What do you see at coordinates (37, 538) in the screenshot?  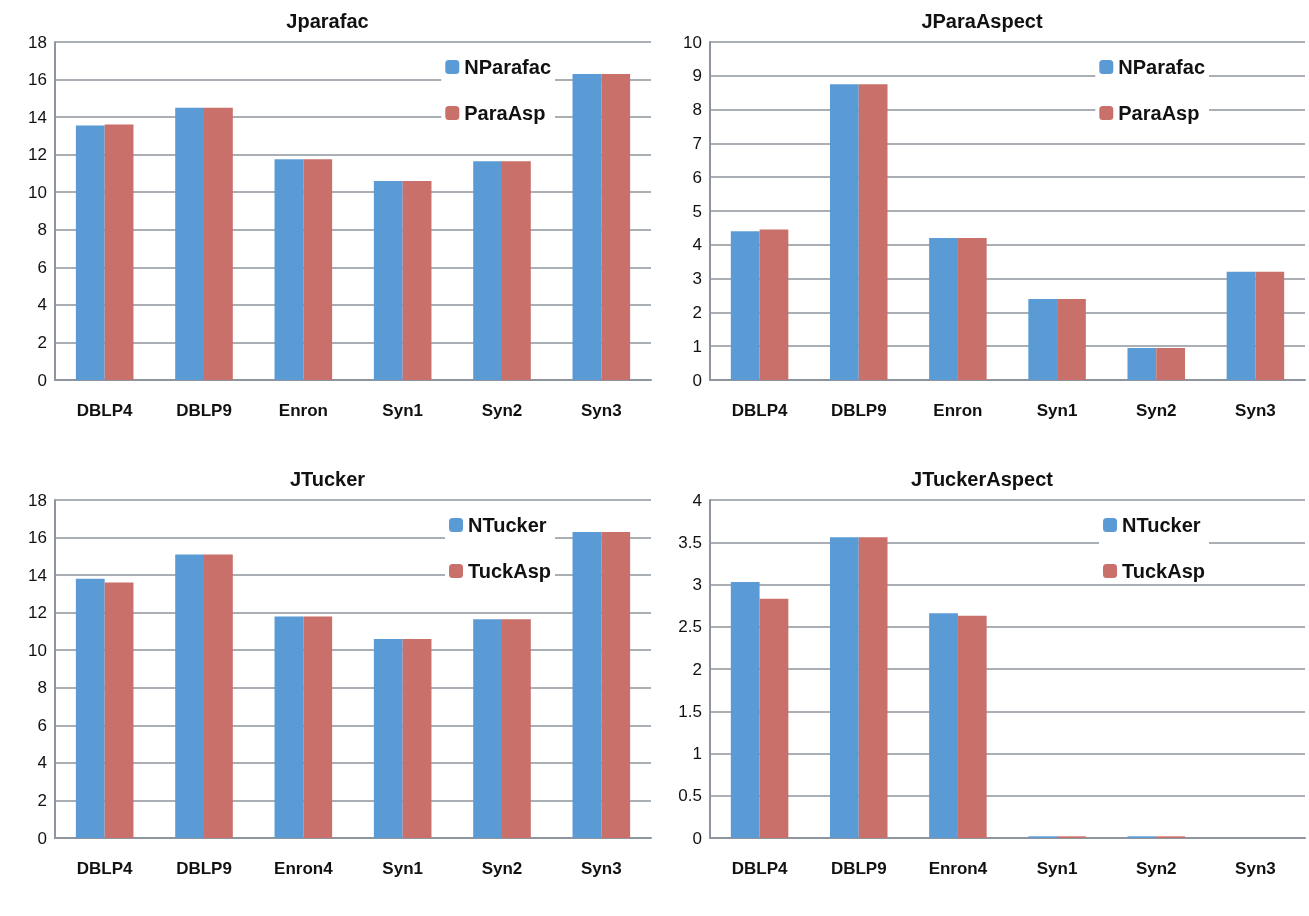 I see `y-tick-label: 16` at bounding box center [37, 538].